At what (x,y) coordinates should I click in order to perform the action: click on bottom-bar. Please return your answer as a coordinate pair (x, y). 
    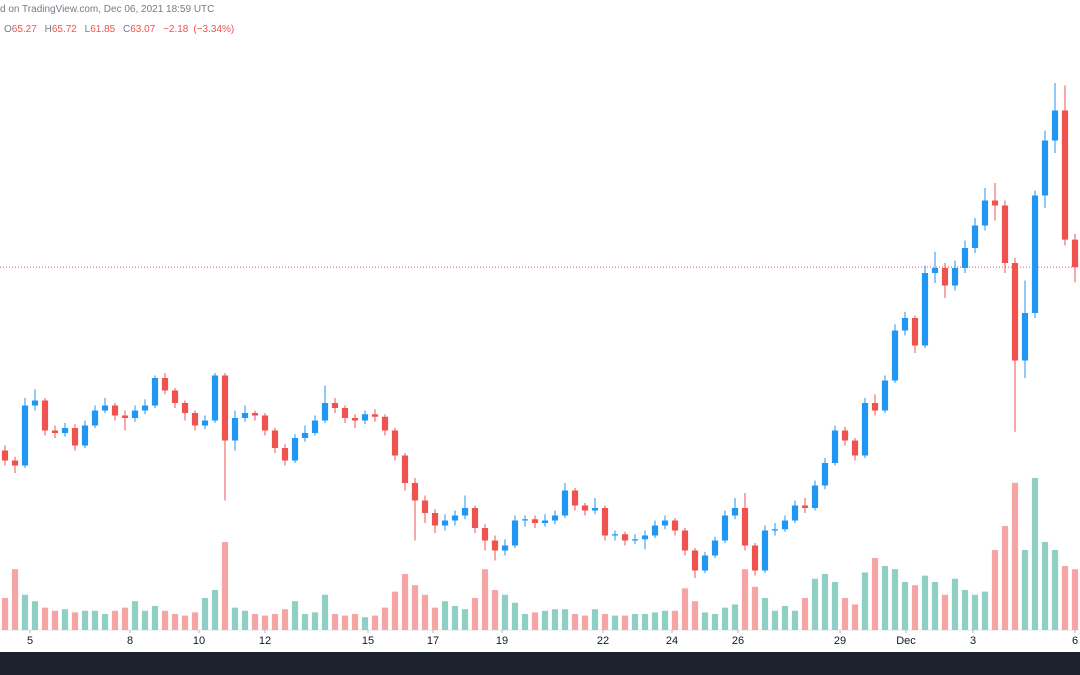
    Looking at the image, I should click on (540, 663).